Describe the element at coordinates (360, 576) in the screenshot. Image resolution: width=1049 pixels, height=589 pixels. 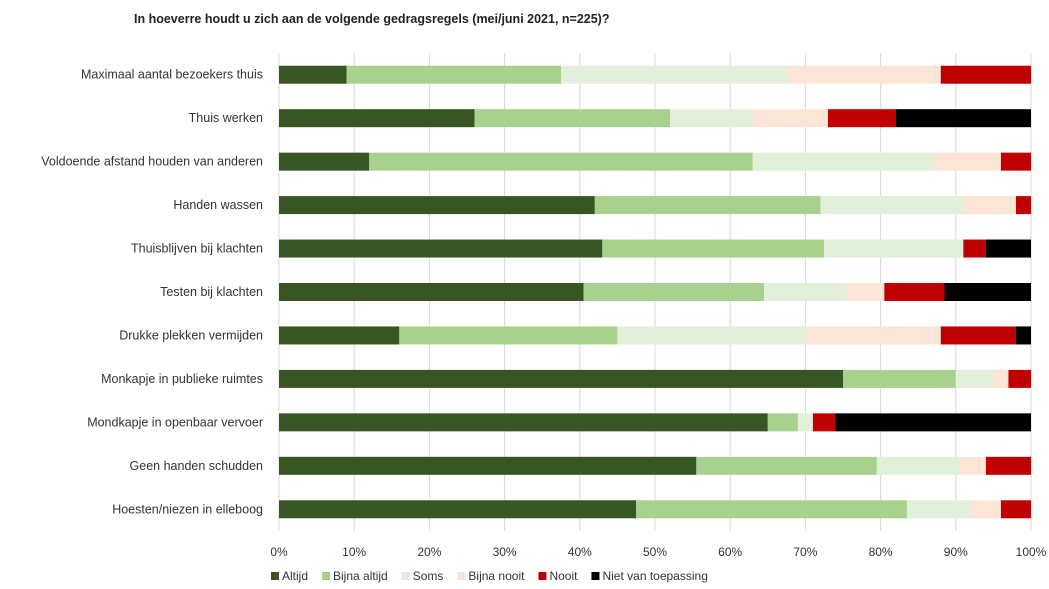
I see `legend-label: Bijna altijd` at that location.